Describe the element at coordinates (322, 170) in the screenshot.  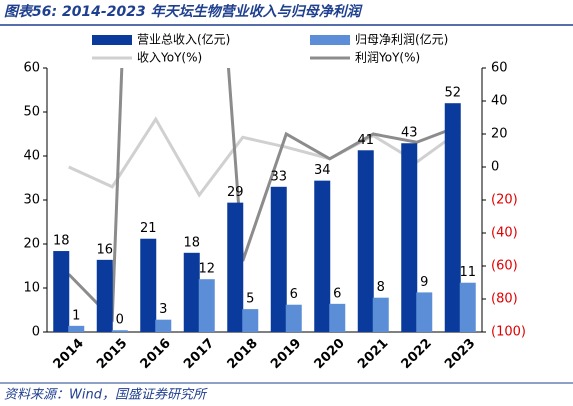
I see `data-label: 34` at that location.